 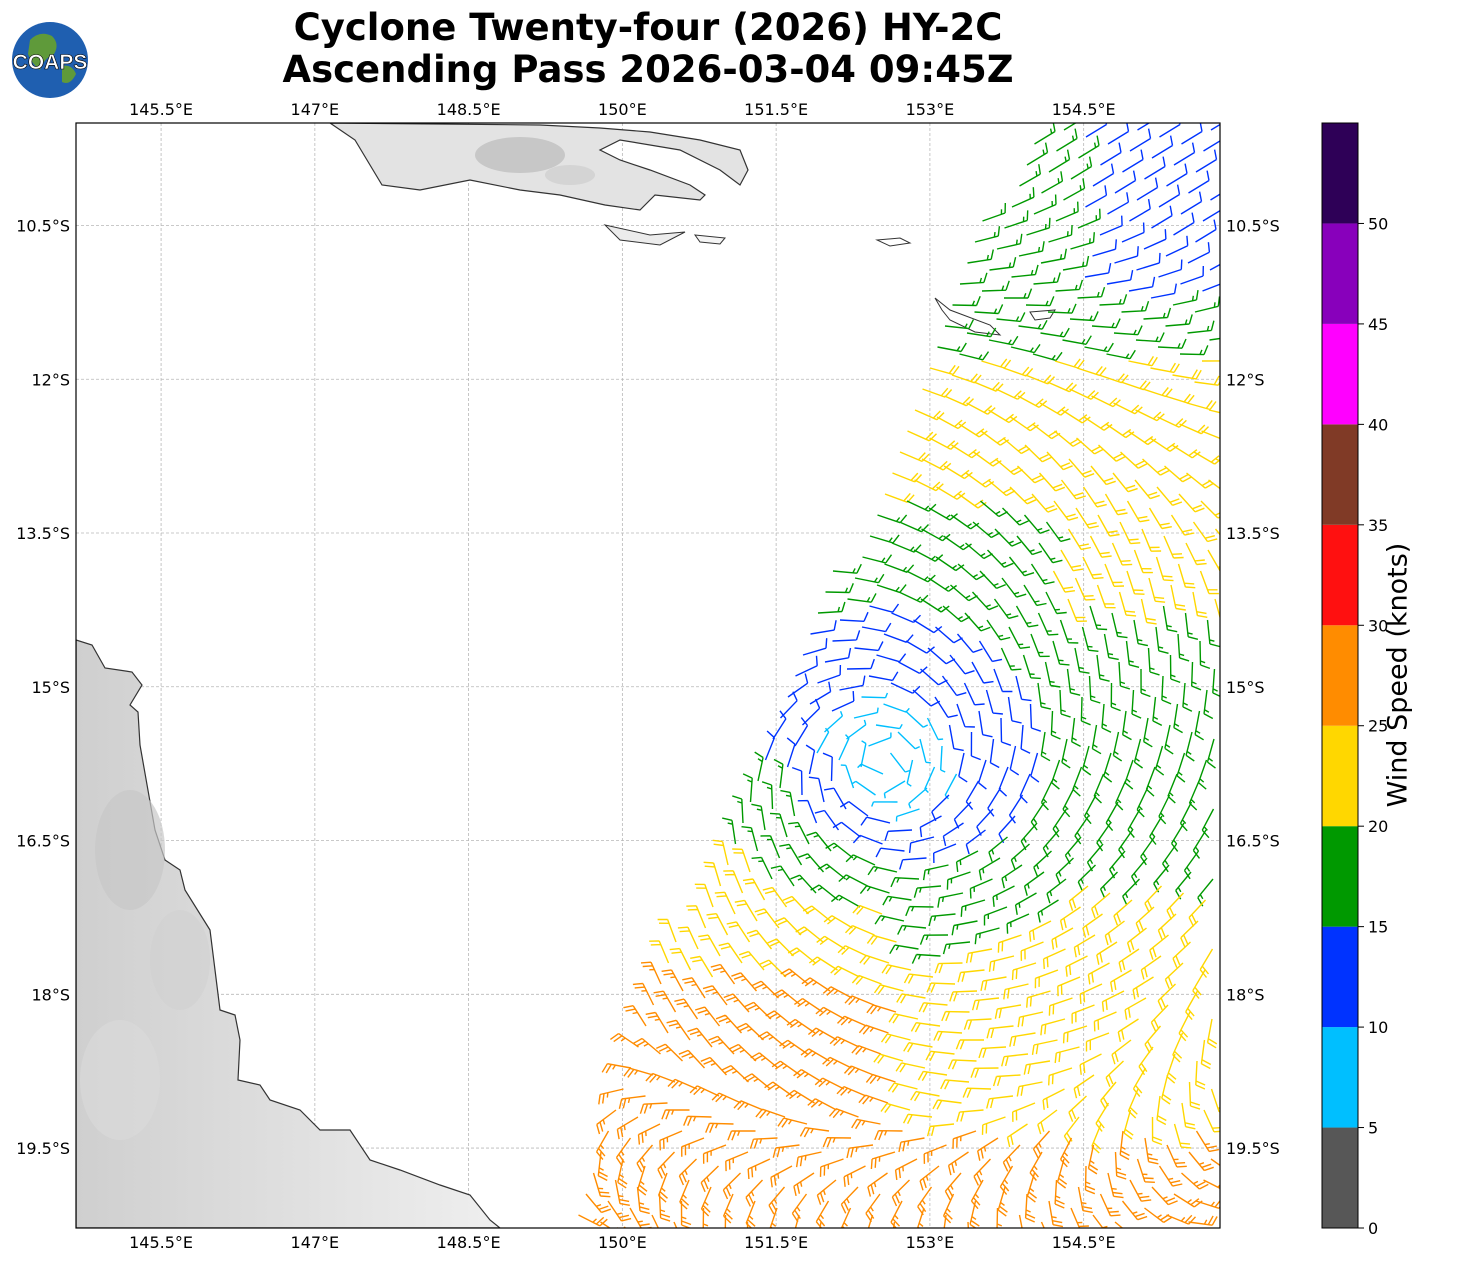 I want to click on chart-title-line2: Ascending Pass 2026-03-04 09:45Z, so click(x=648, y=69).